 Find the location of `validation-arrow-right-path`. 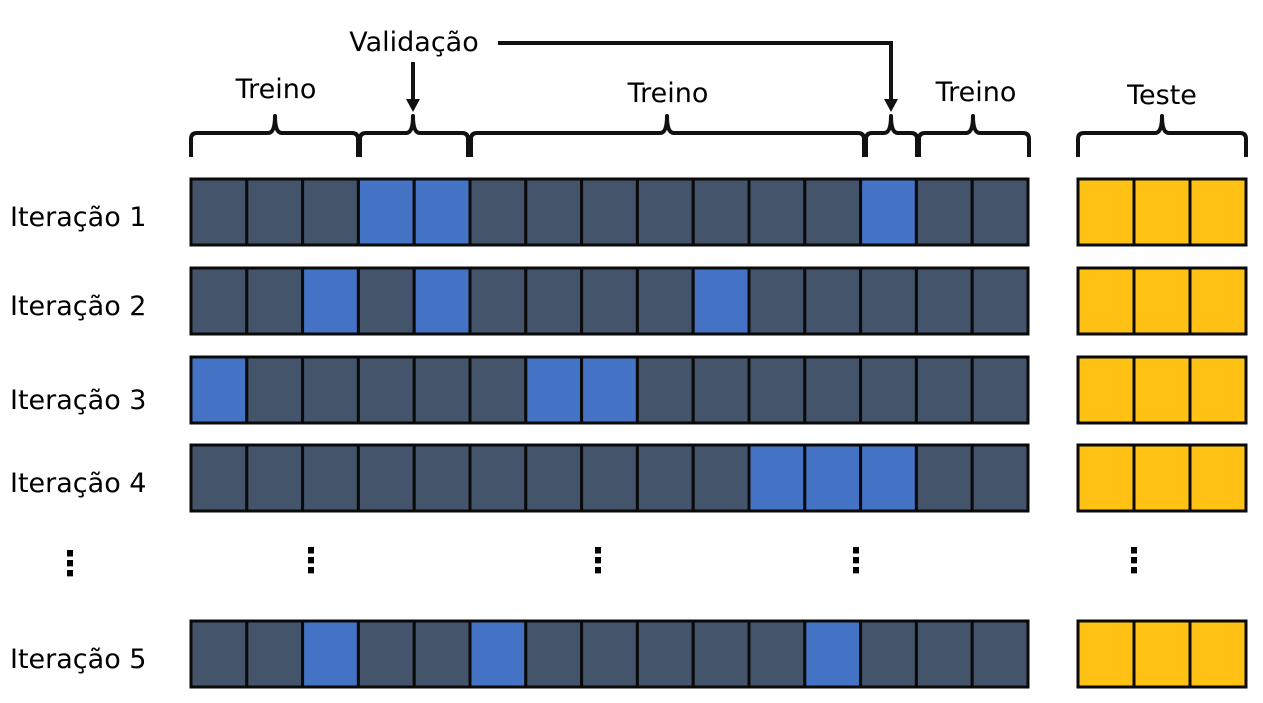

validation-arrow-right-path is located at coordinates (695, 70).